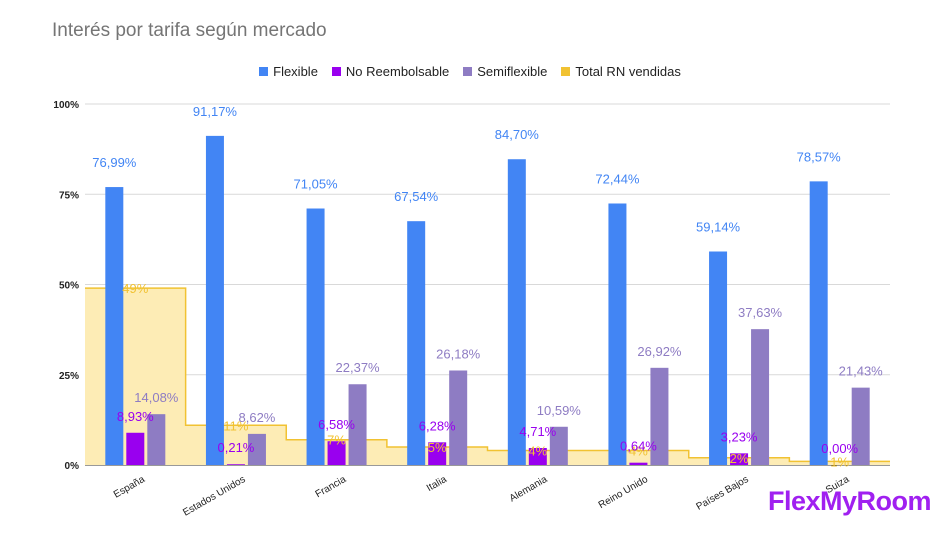 The width and height of the screenshot is (940, 534). I want to click on data-label-total-rn: 11%, so click(235, 425).